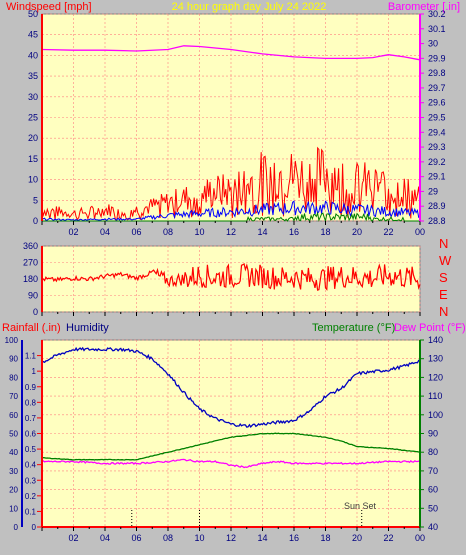 The height and width of the screenshot is (555, 466). Describe the element at coordinates (437, 29) in the screenshot. I see `baro-y-tick-label: 30.1` at that location.